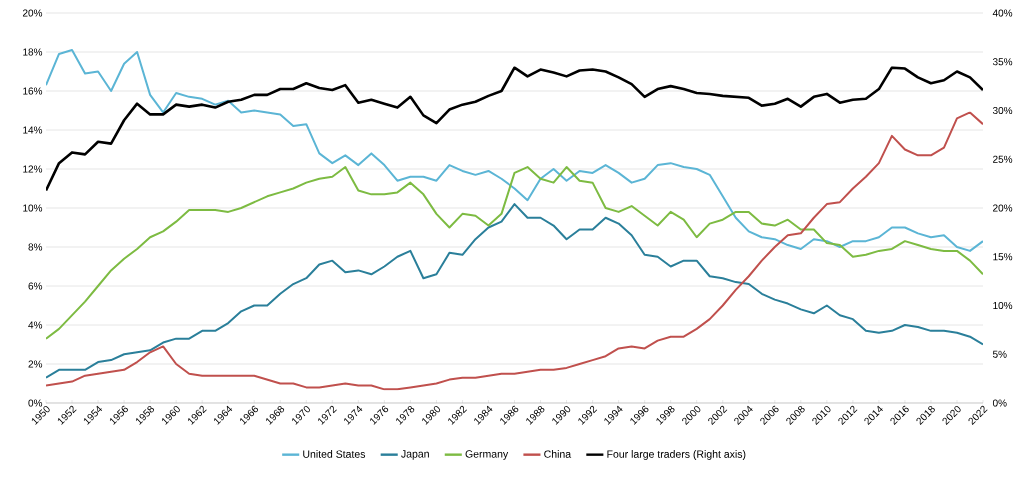 Image resolution: width=1024 pixels, height=480 pixels. Describe the element at coordinates (487, 455) in the screenshot. I see `legend-label: Germany` at that location.